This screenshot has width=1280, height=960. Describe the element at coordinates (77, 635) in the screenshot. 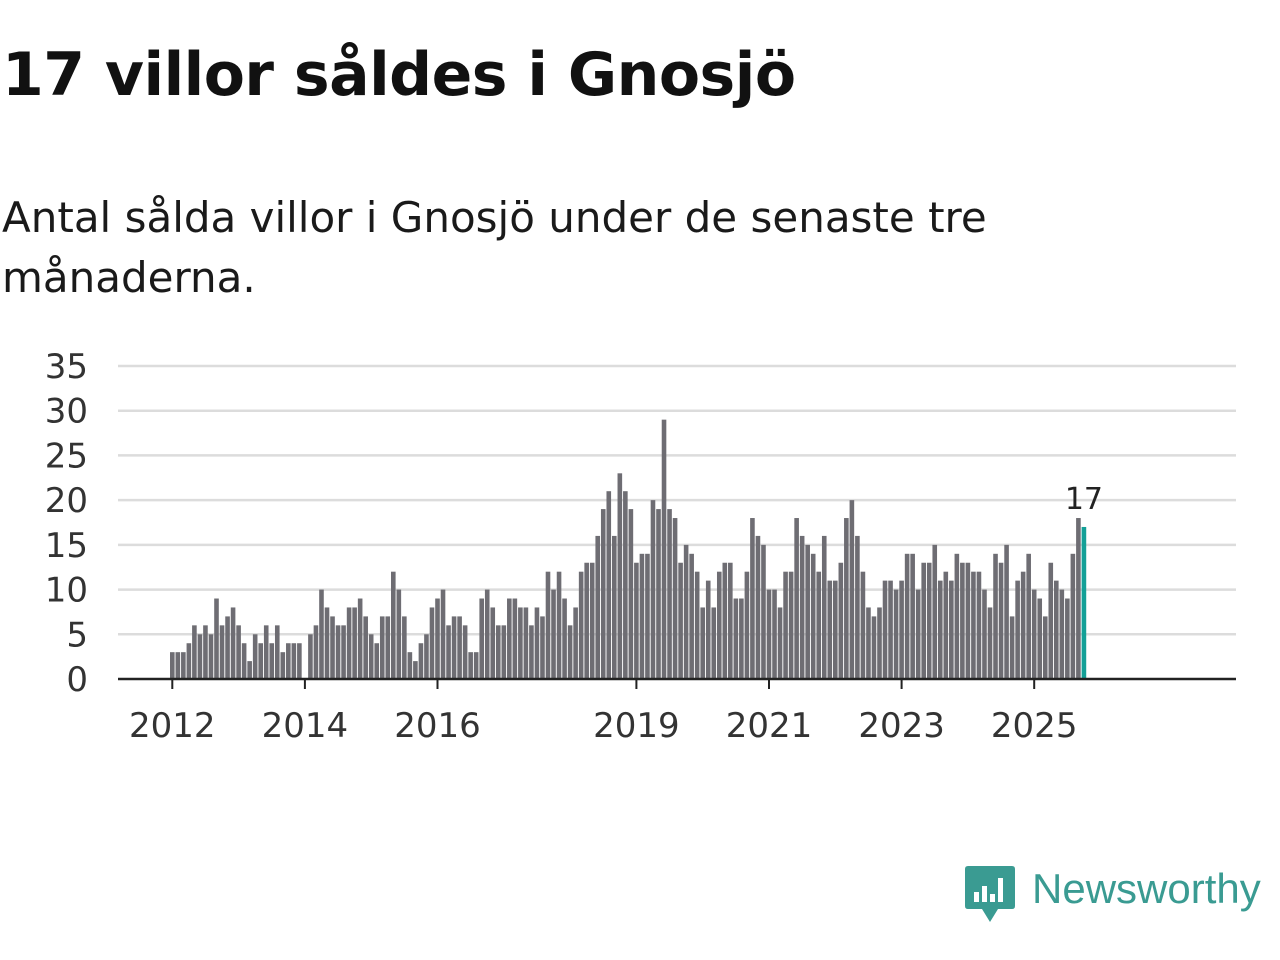

I see `y-tick-label: 5` at that location.